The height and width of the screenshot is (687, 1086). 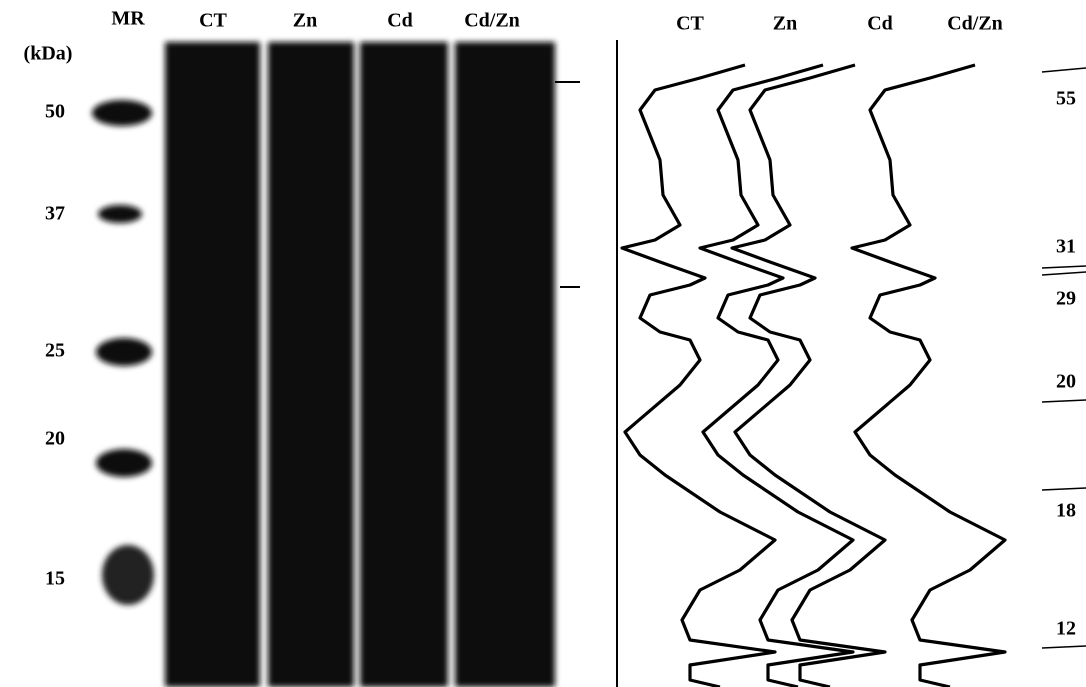 I want to click on arrows, so click(x=1063, y=358).